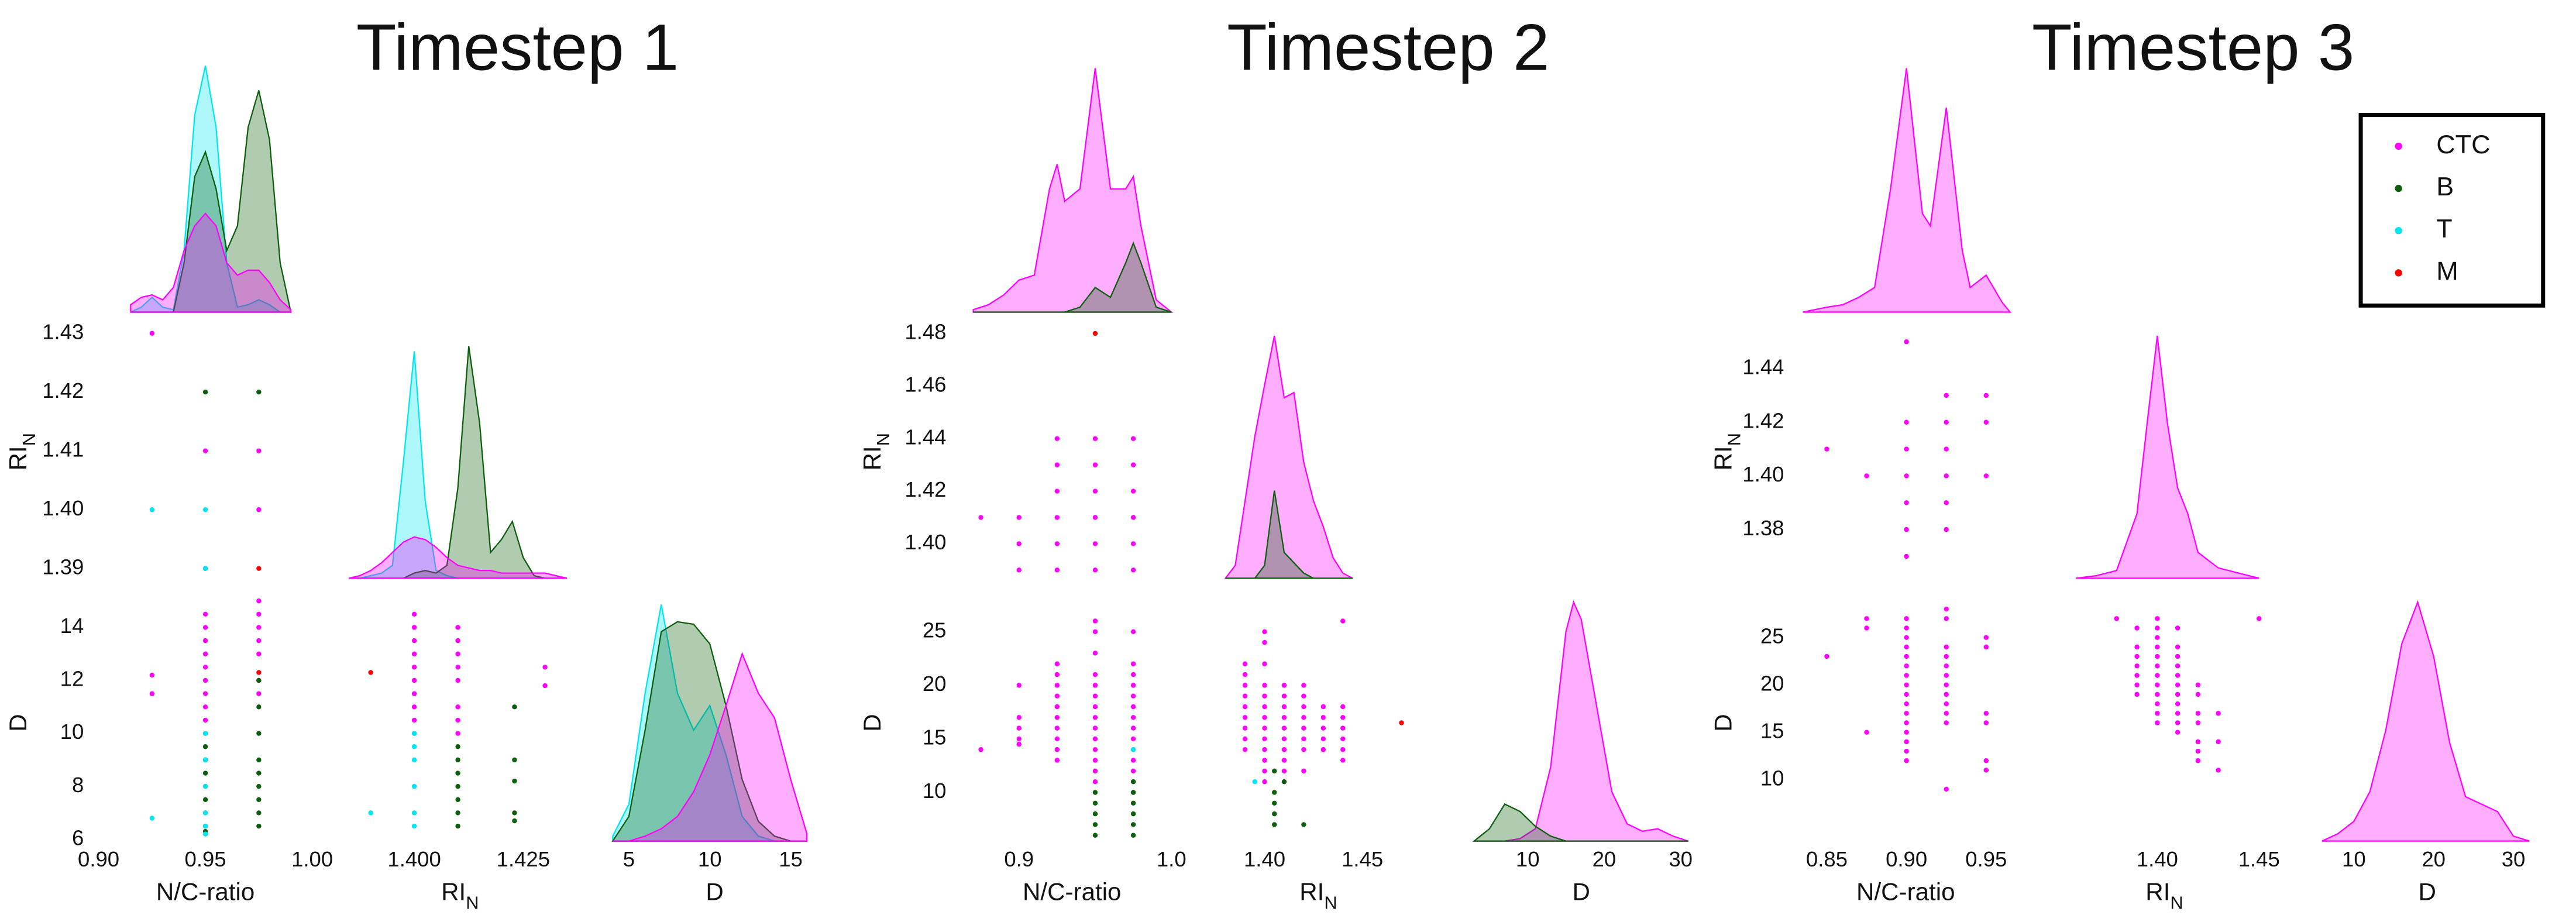 The height and width of the screenshot is (915, 2576). Describe the element at coordinates (2193, 47) in the screenshot. I see `chart-title: Timestep 3` at that location.